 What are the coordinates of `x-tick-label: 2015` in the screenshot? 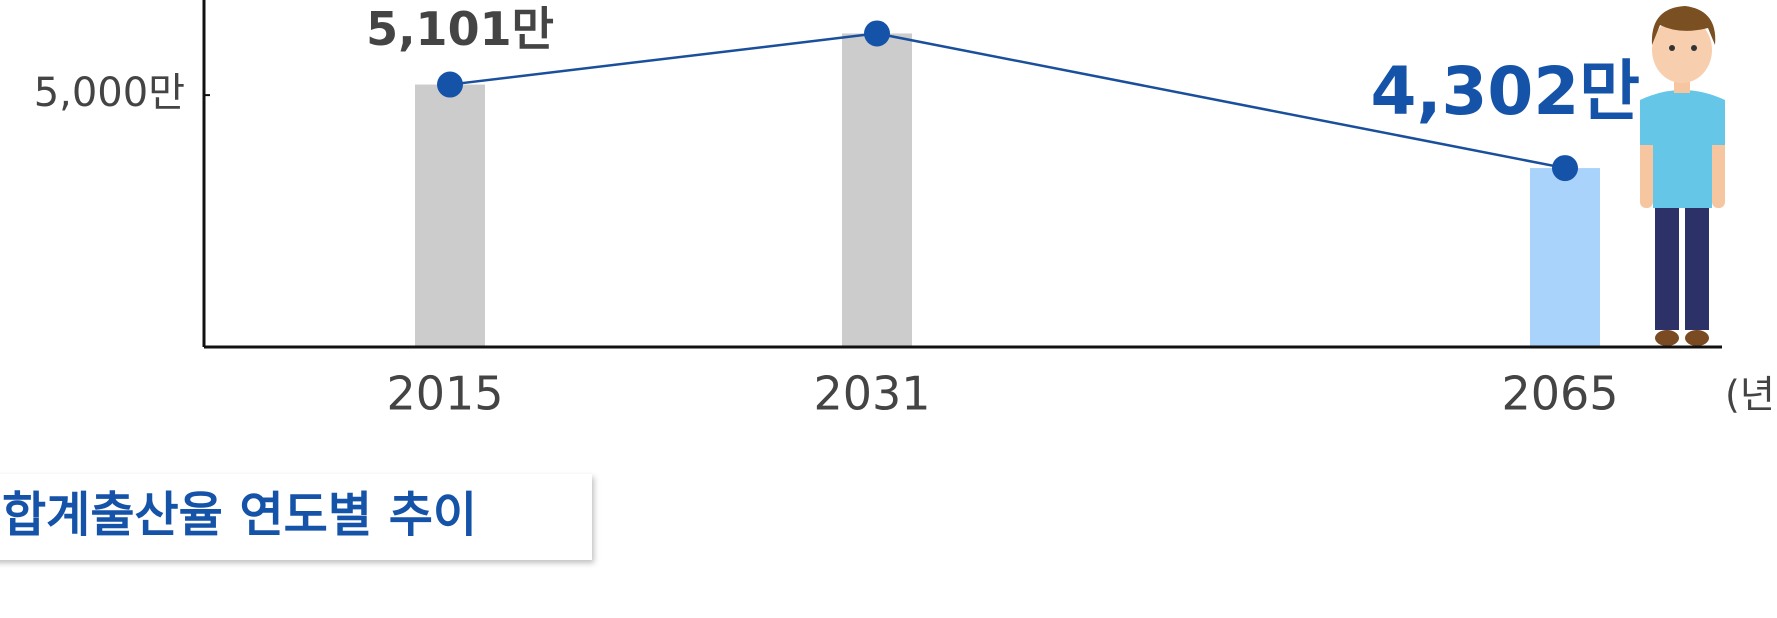 It's located at (444, 394).